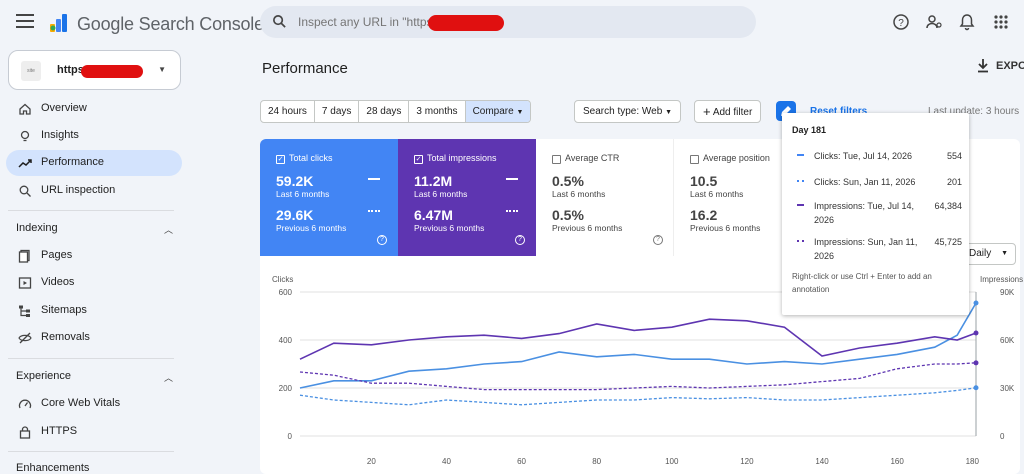 This screenshot has height=474, width=1024. What do you see at coordinates (809, 130) in the screenshot?
I see `tooltip-day: Day 181` at bounding box center [809, 130].